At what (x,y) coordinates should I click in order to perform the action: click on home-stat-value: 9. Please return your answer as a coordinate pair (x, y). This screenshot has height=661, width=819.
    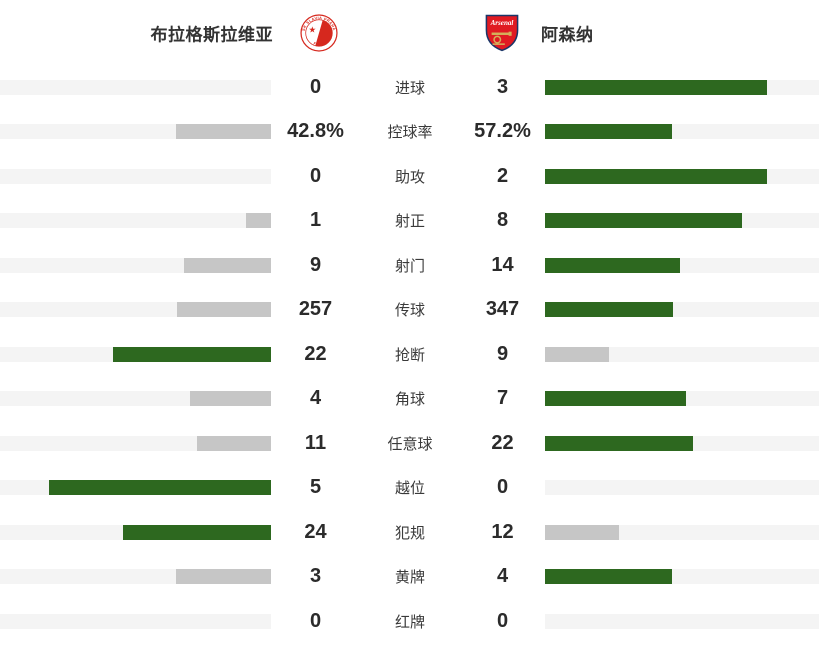
    Looking at the image, I should click on (315, 264).